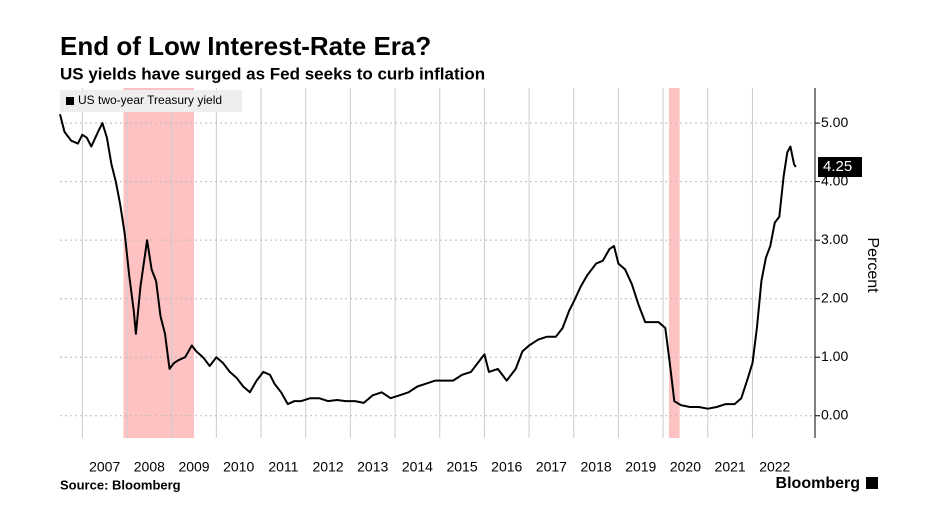  What do you see at coordinates (872, 483) in the screenshot?
I see `brand-icon` at bounding box center [872, 483].